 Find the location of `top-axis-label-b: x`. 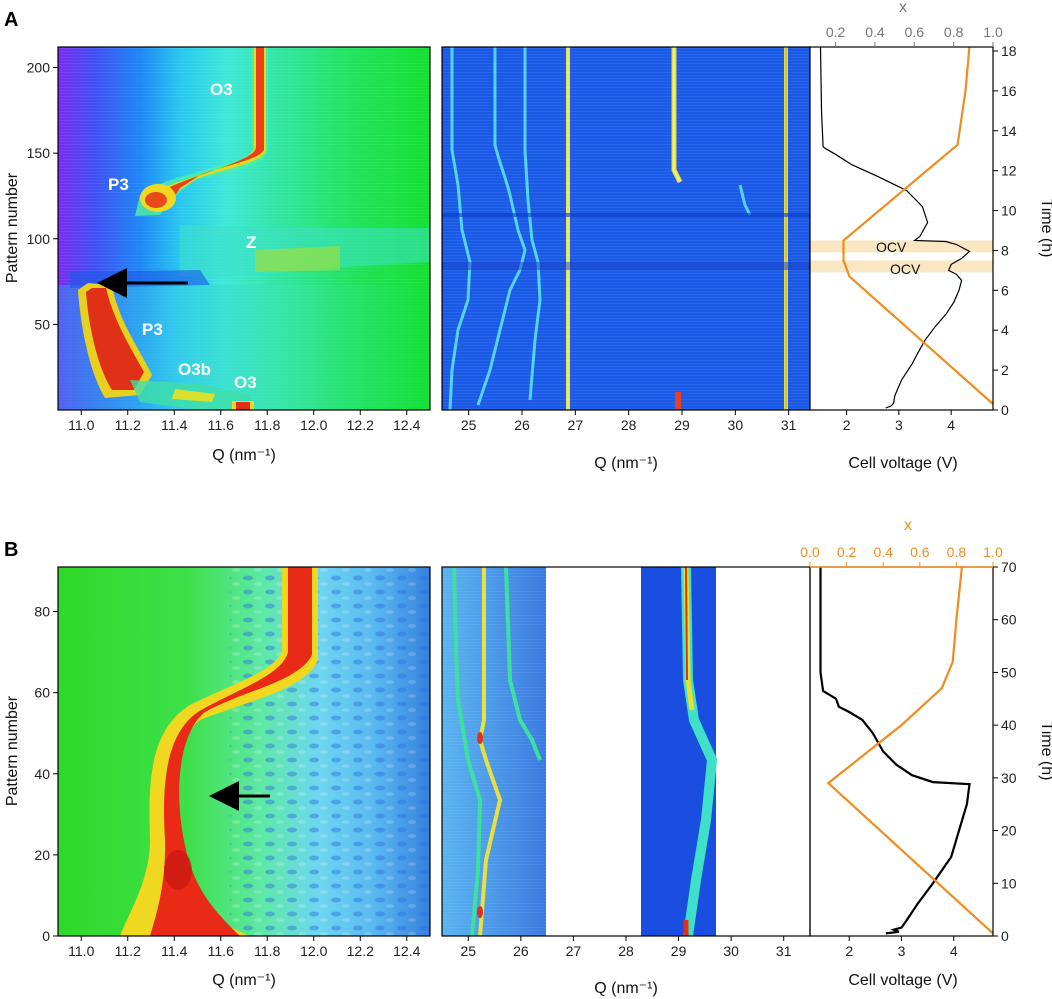

top-axis-label-b: x is located at coordinates (908, 525).